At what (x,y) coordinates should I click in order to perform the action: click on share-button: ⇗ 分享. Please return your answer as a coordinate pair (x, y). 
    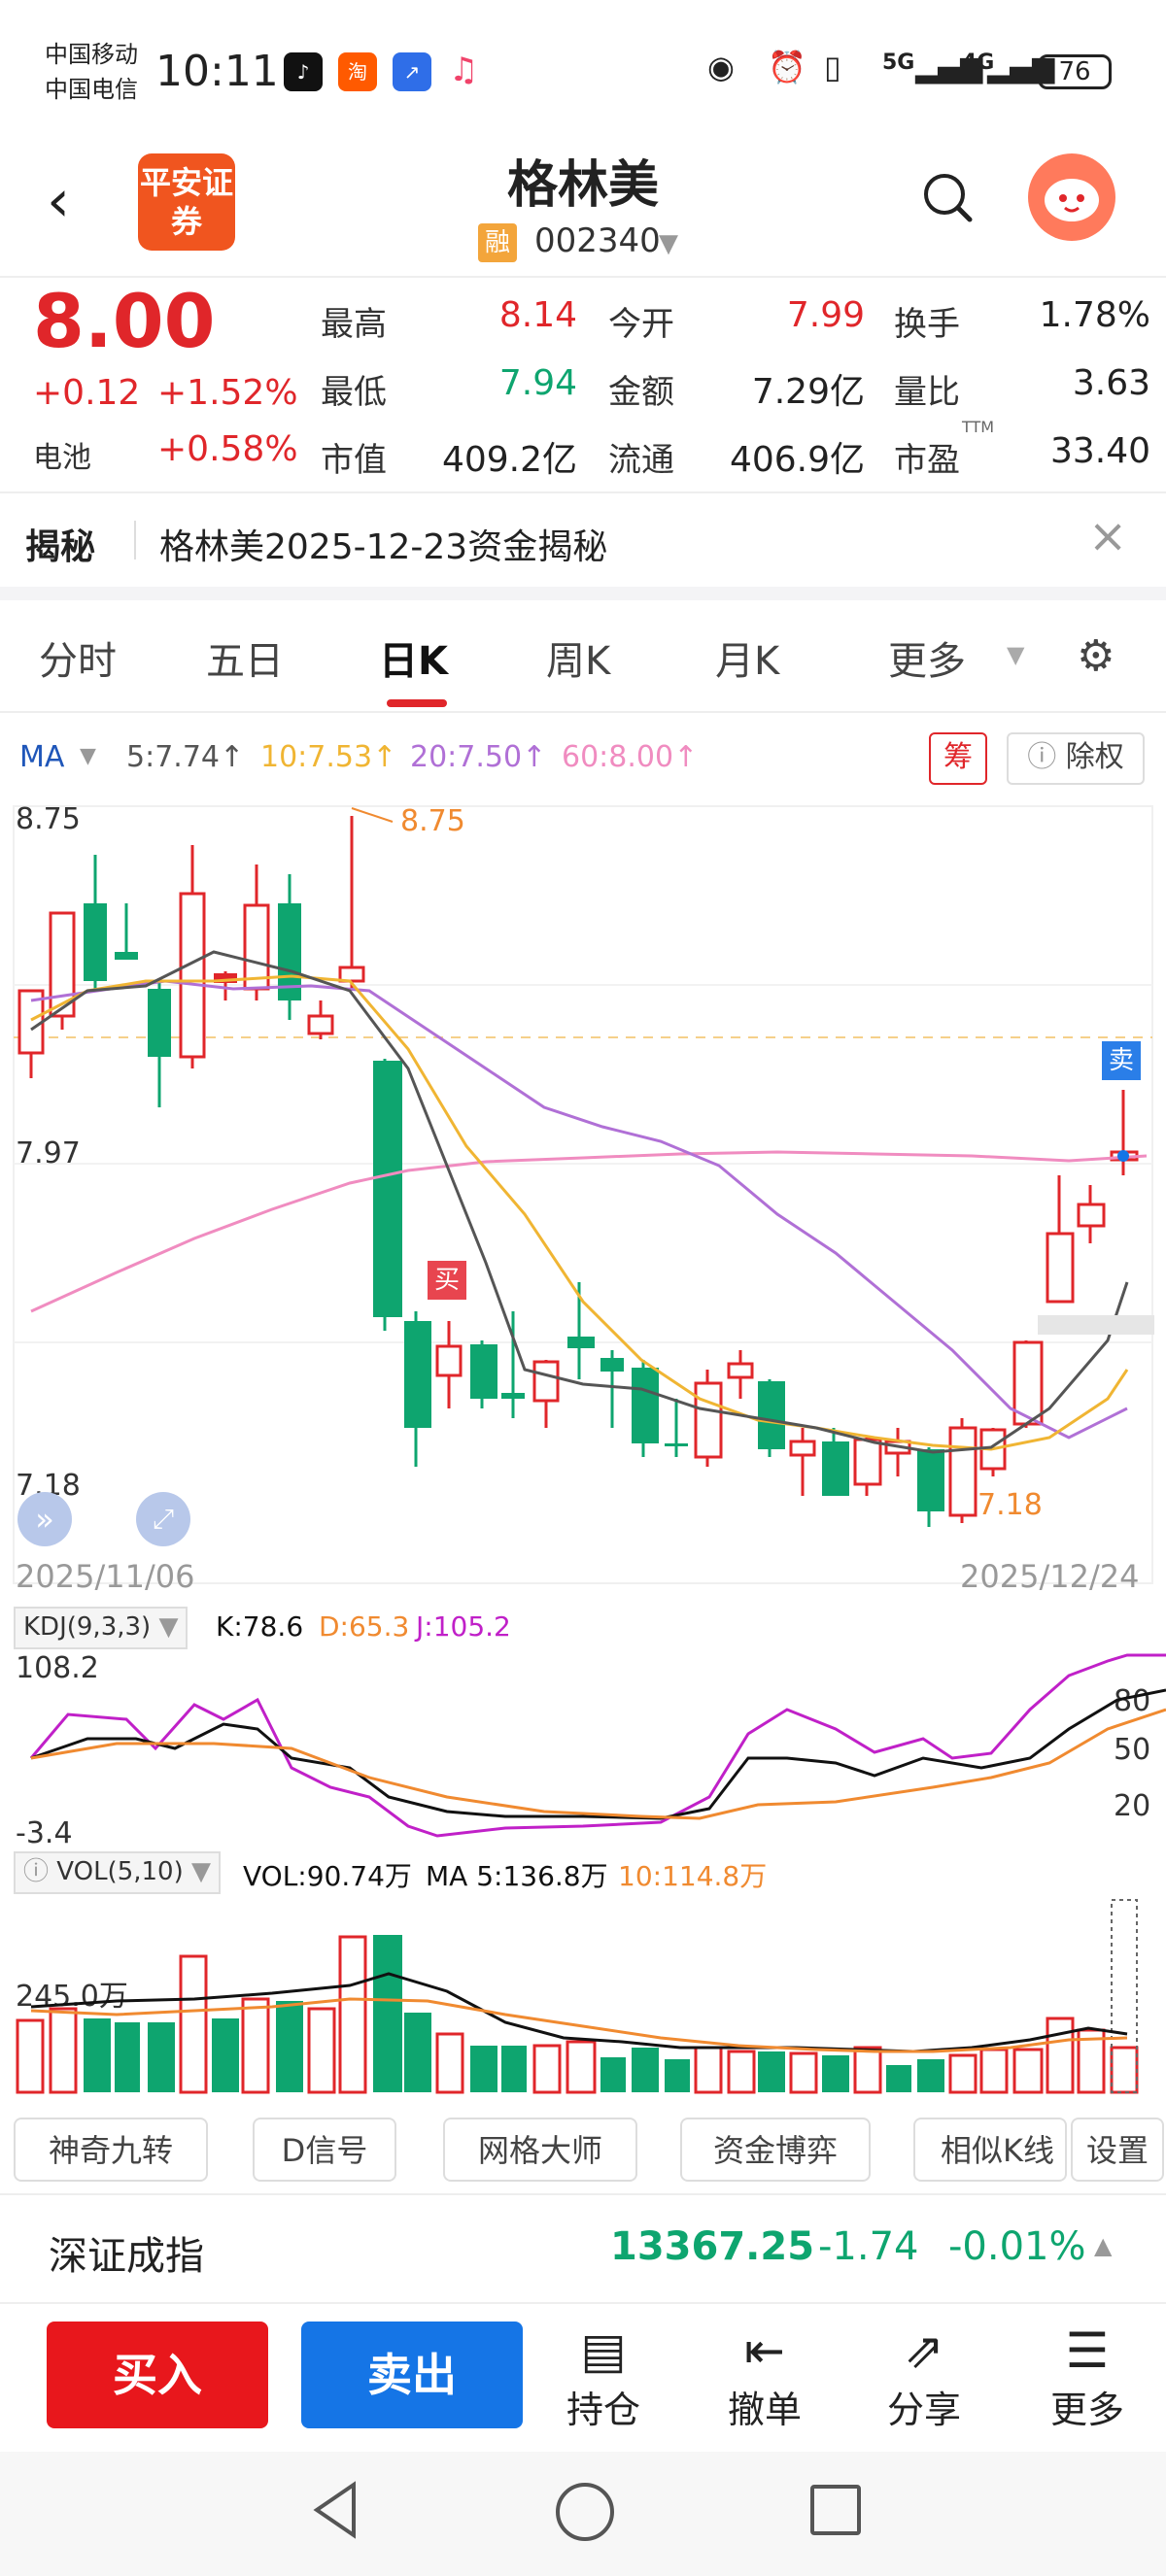
    Looking at the image, I should click on (924, 2377).